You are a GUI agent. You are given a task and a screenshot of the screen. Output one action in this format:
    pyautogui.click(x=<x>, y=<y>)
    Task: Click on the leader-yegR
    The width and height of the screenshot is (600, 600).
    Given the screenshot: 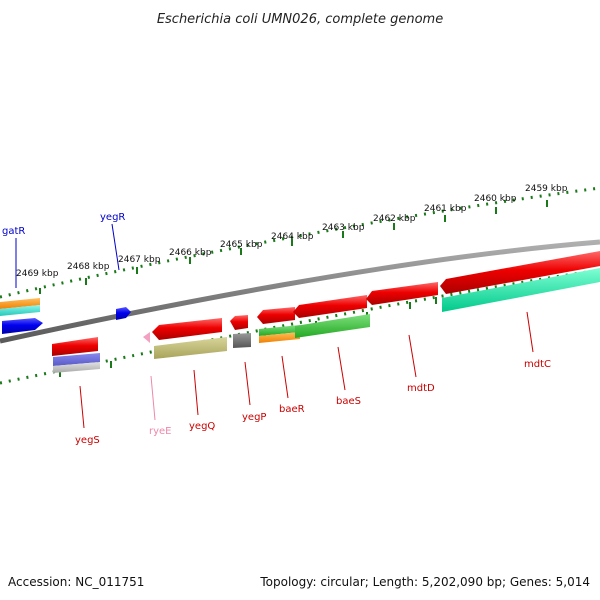 What is the action you would take?
    pyautogui.click(x=115, y=247)
    